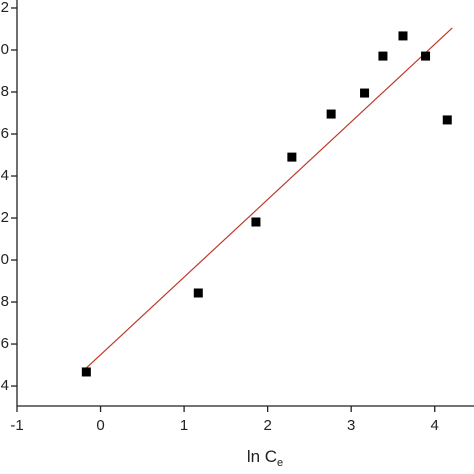 This screenshot has height=474, width=474. Describe the element at coordinates (100, 425) in the screenshot. I see `x-tick-label: 0` at that location.